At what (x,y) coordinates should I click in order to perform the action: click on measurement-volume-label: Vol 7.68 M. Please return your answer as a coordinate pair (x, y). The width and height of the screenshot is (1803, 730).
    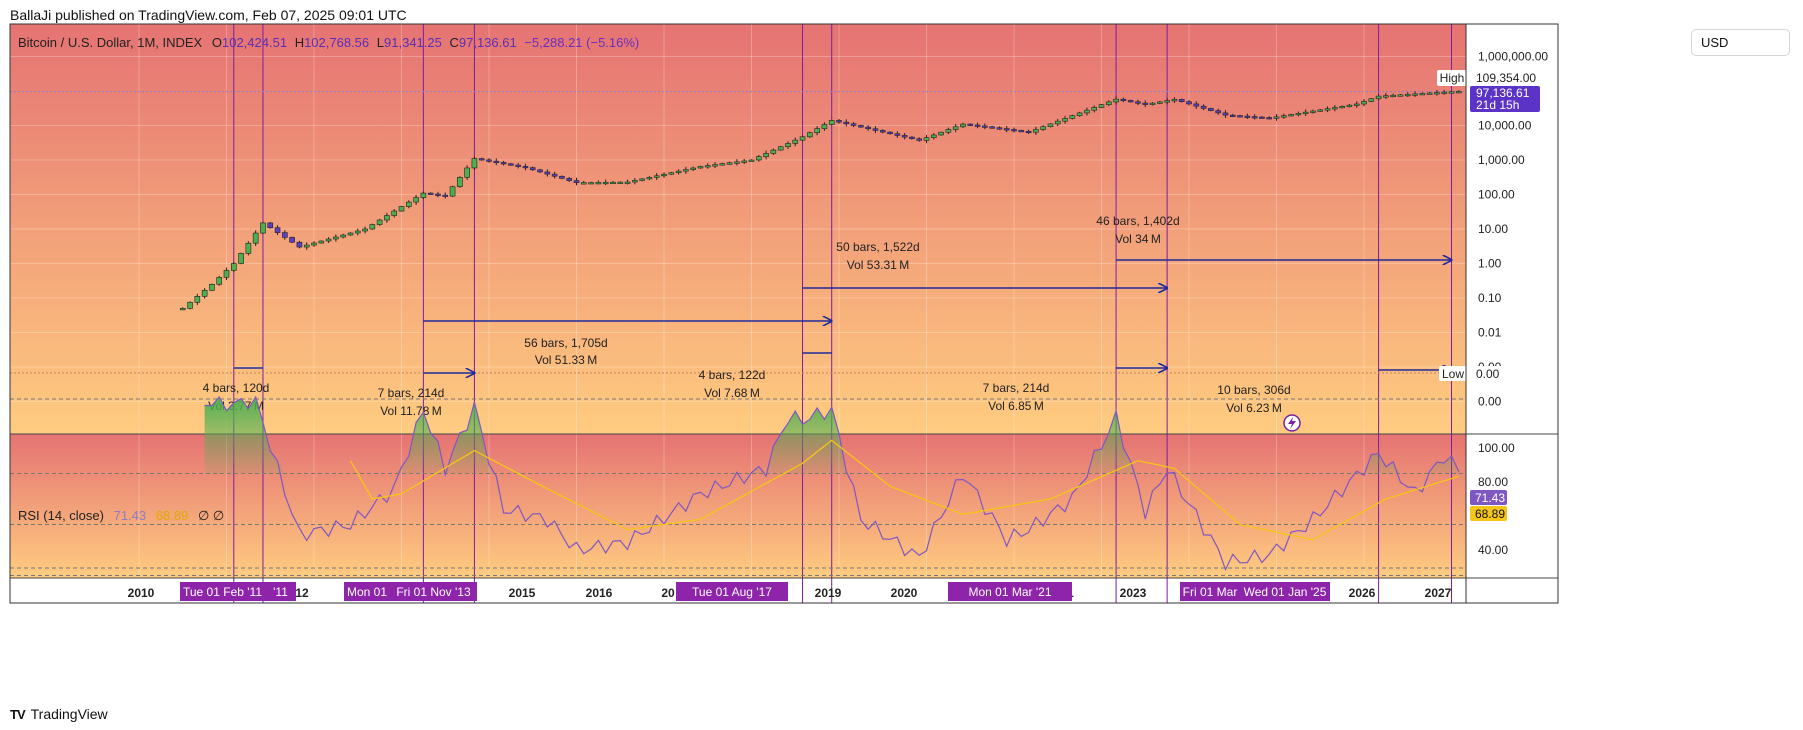
    Looking at the image, I should click on (732, 393).